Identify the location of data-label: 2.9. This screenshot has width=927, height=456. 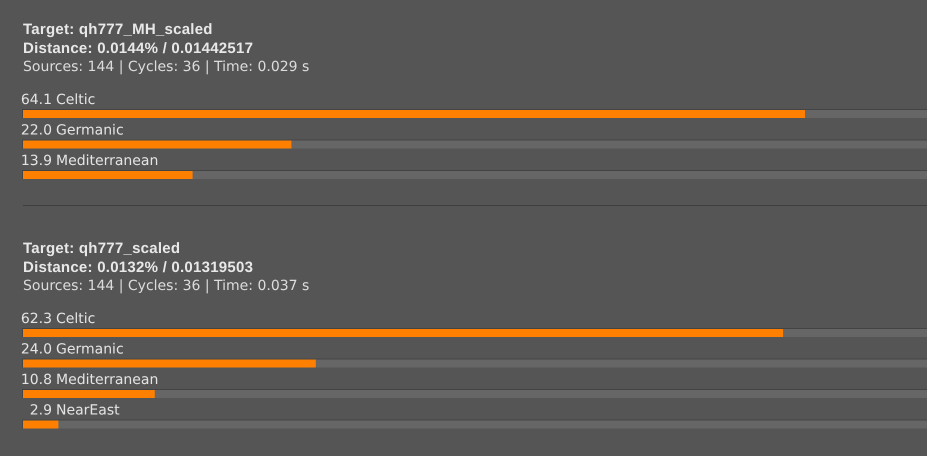
(41, 410).